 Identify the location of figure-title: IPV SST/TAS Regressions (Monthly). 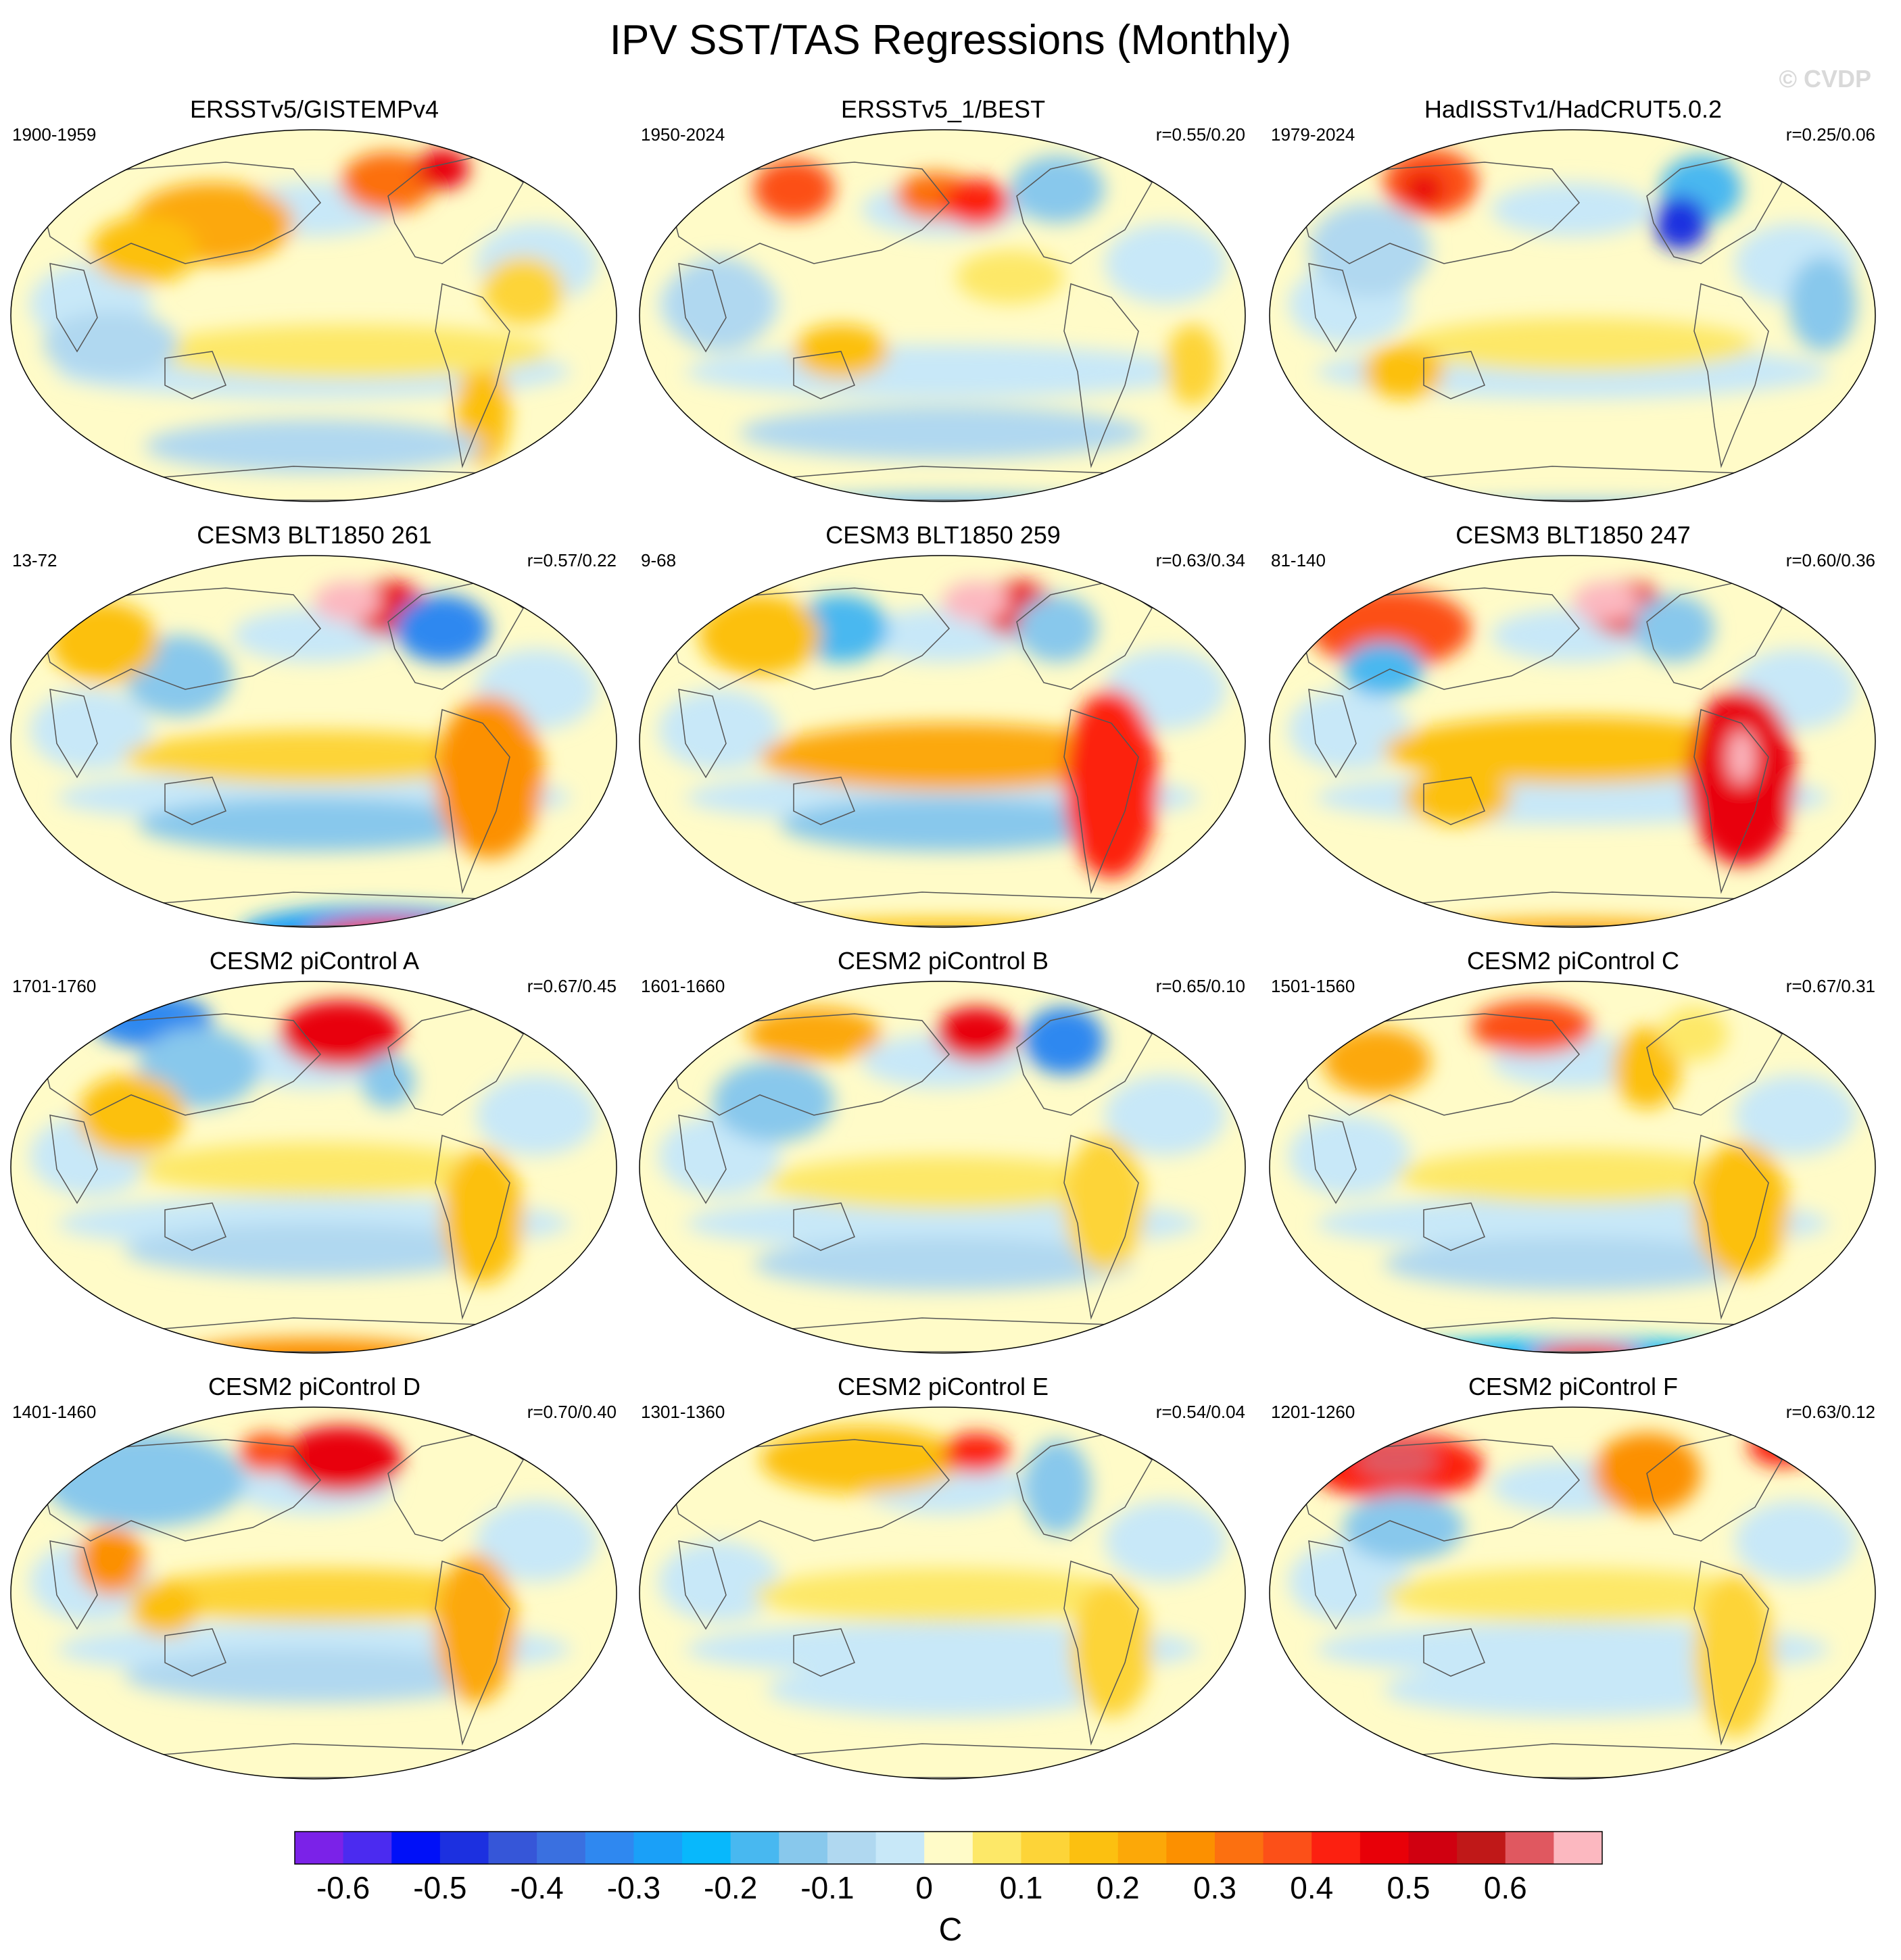
(950, 40).